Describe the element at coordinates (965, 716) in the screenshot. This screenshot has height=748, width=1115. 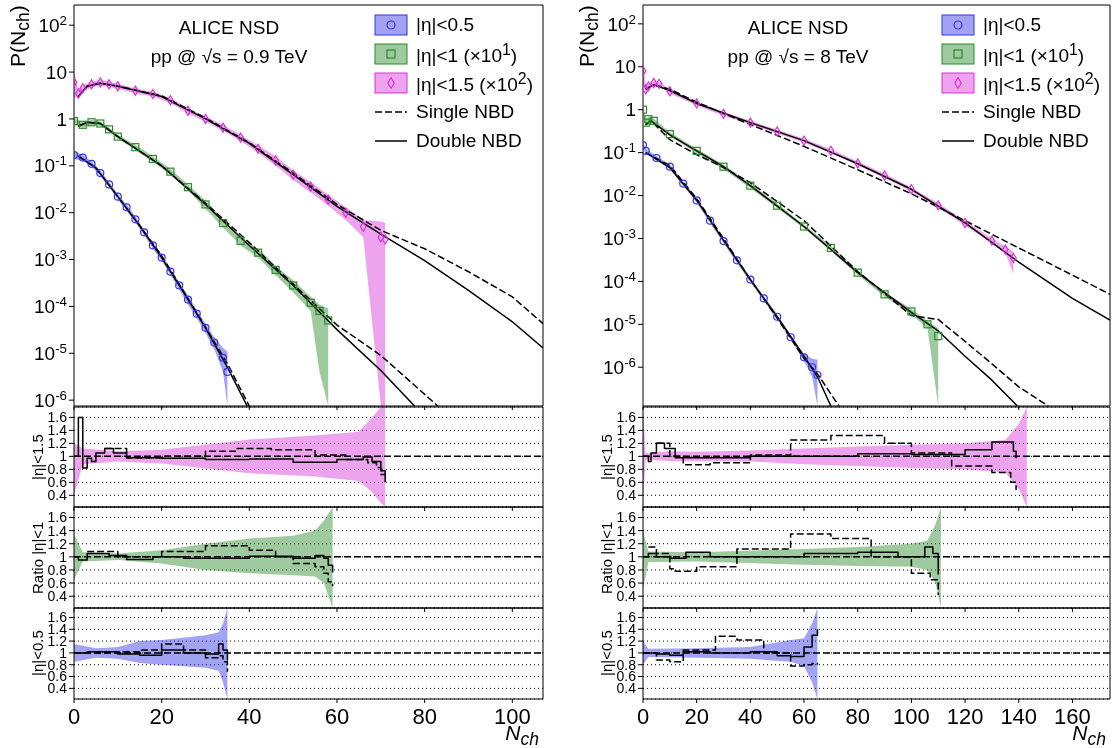
I see `x-tick-label: 120` at that location.